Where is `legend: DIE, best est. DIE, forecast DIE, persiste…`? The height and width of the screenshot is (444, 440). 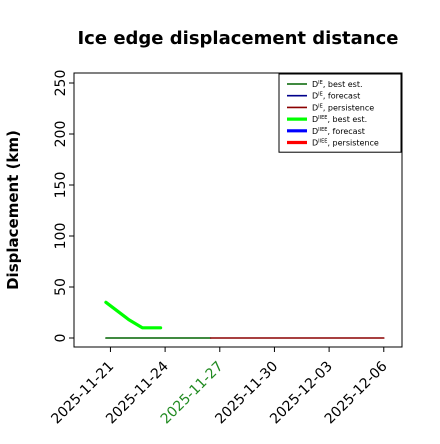
legend: DIE, best est. DIE, forecast DIE, persiste… is located at coordinates (340, 113).